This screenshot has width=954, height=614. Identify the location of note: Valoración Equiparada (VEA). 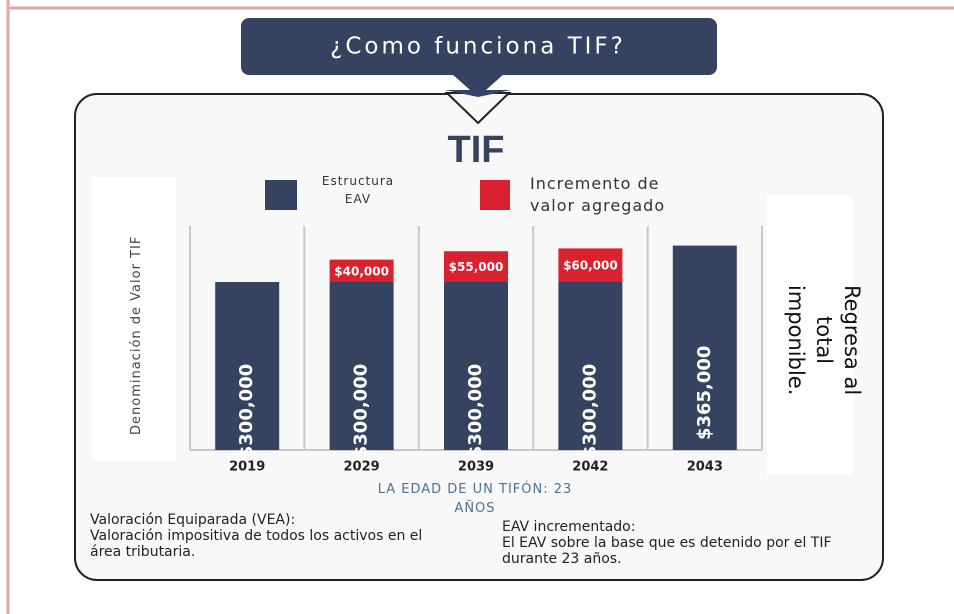
(265, 536).